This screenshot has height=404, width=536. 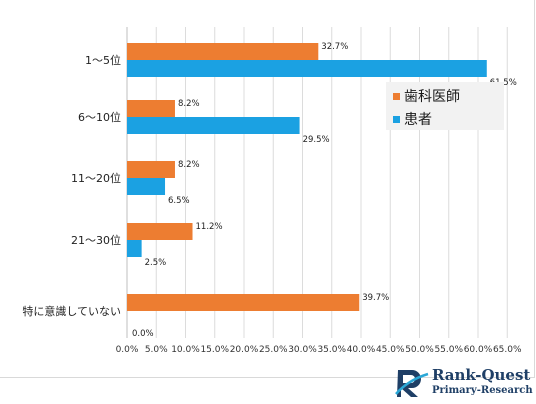 What do you see at coordinates (331, 350) in the screenshot?
I see `x-tick-label: 35.0%` at bounding box center [331, 350].